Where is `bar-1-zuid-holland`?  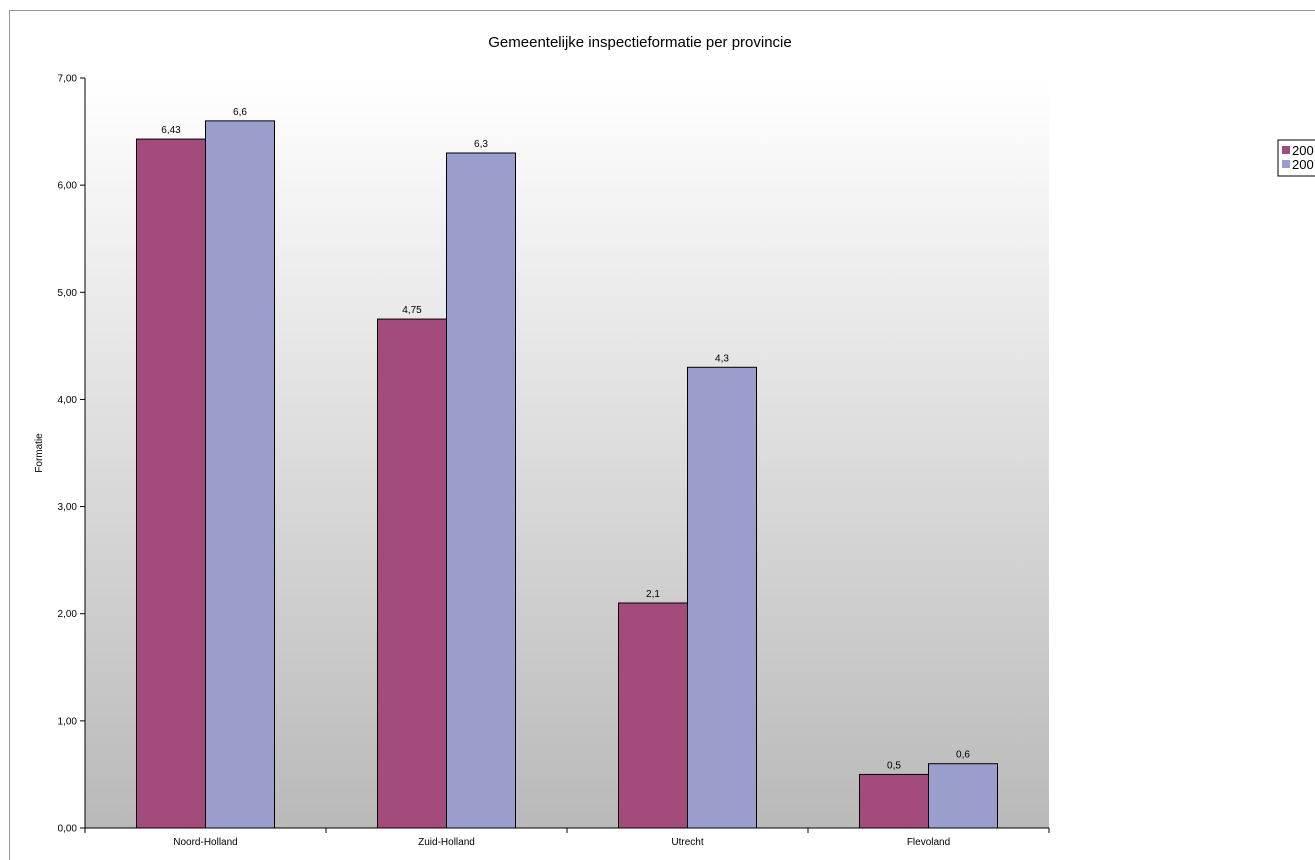
bar-1-zuid-holland is located at coordinates (412, 573).